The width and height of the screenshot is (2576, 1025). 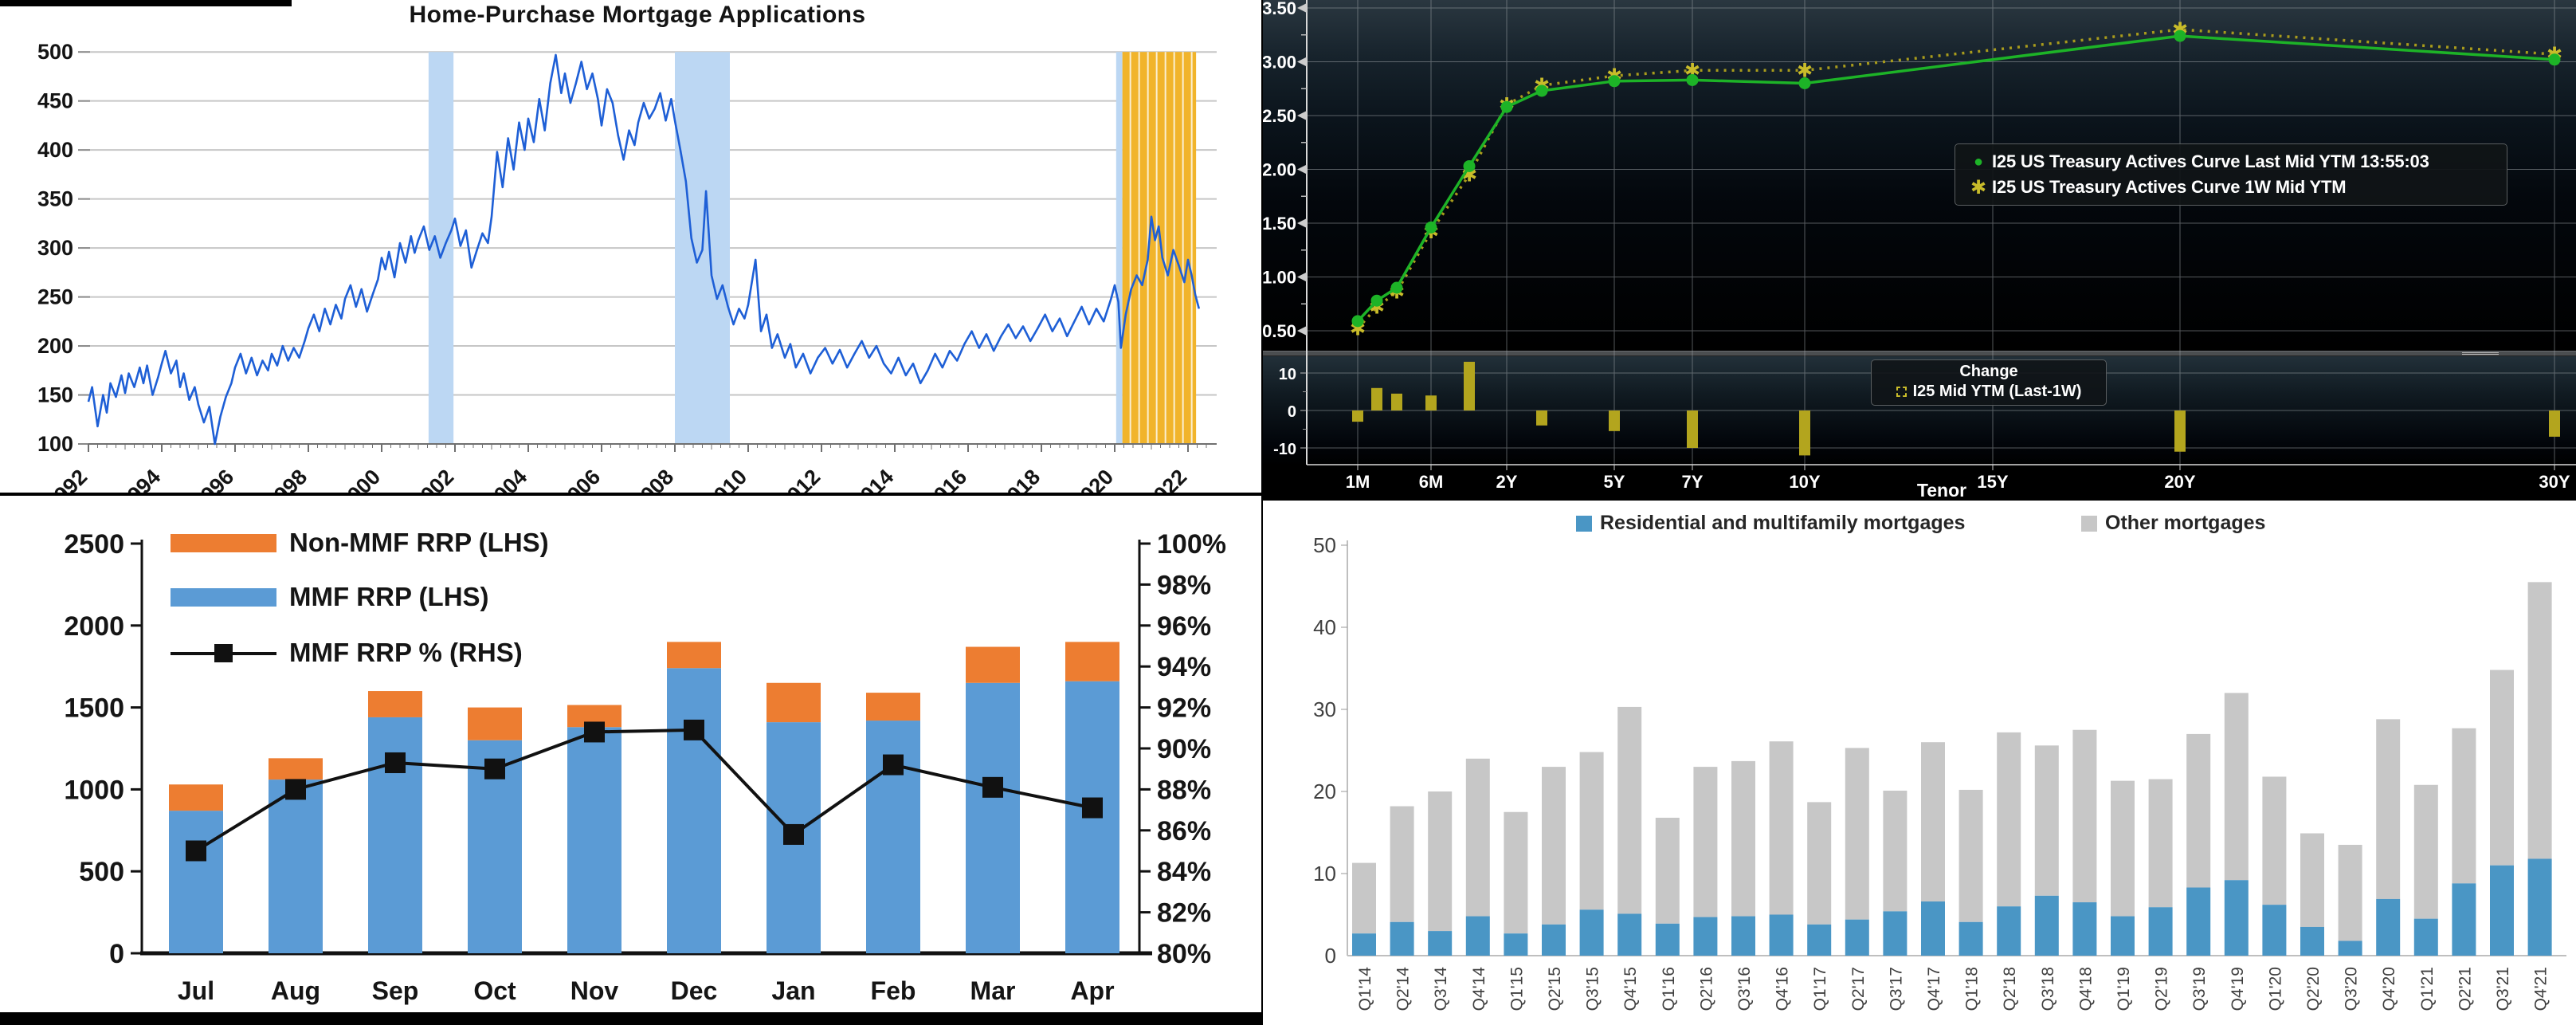 I want to click on panel-splitter, so click(x=1919, y=353).